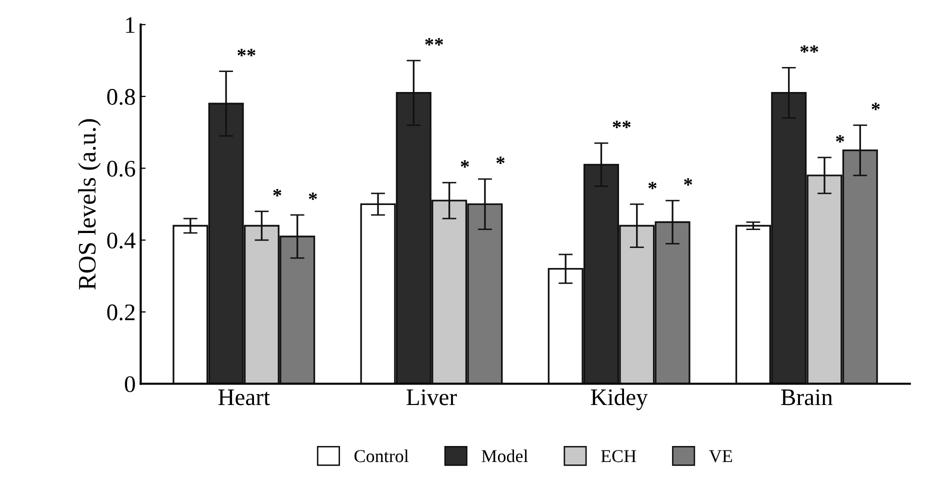 The width and height of the screenshot is (938, 492). I want to click on legend-label: VE, so click(720, 456).